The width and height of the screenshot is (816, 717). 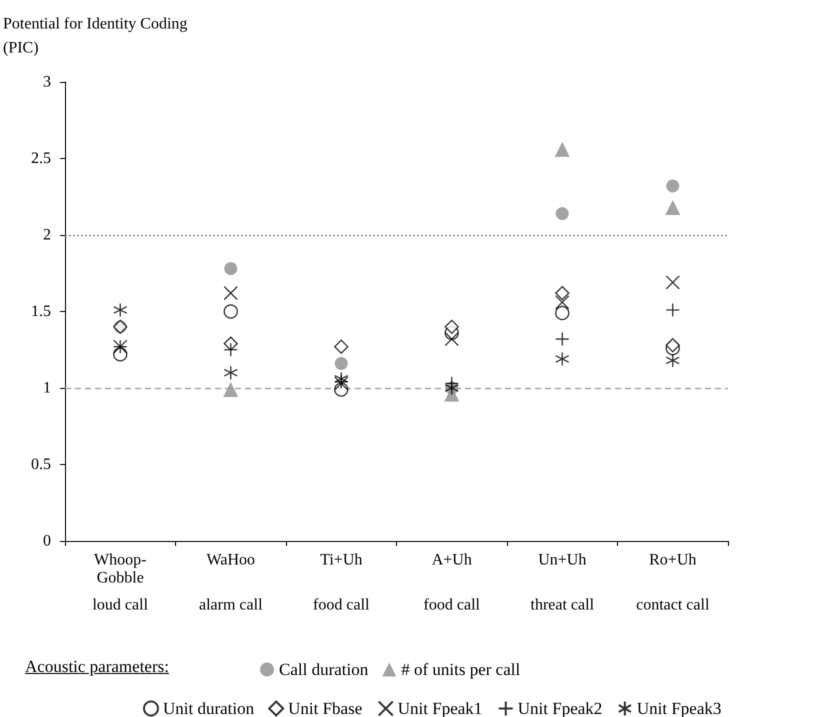 I want to click on legend-label: # of units per call, so click(x=460, y=669).